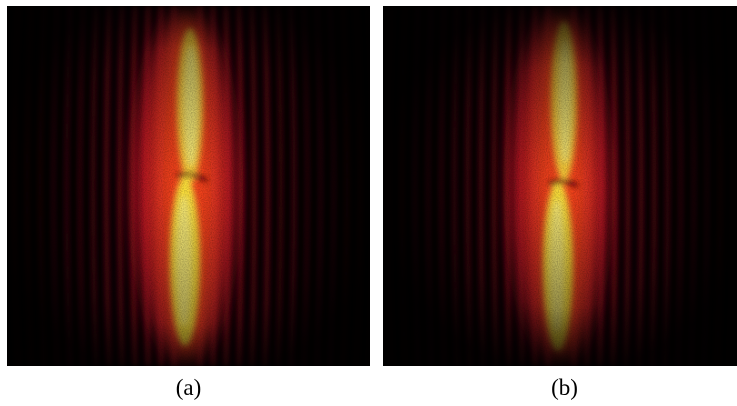 Image resolution: width=737 pixels, height=406 pixels. What do you see at coordinates (564, 387) in the screenshot?
I see `panel-label-b: (b)` at bounding box center [564, 387].